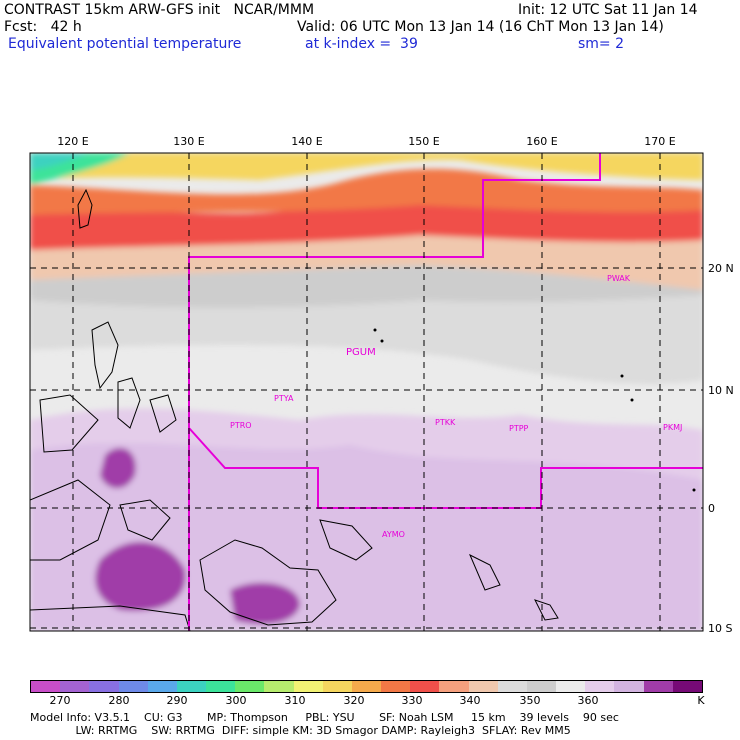  Describe the element at coordinates (588, 700) in the screenshot. I see `color-scale-label: 360` at that location.